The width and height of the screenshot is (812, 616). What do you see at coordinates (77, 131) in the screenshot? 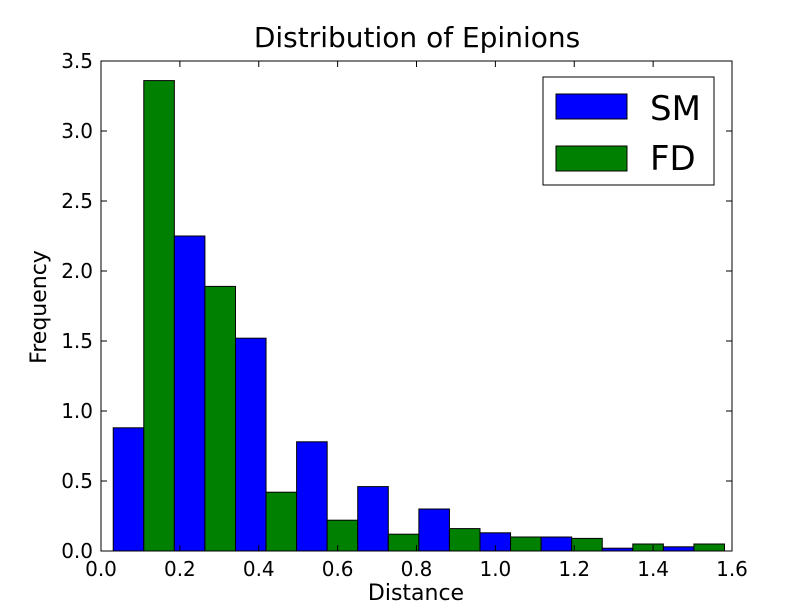
I see `y-tick-label: 3.0` at bounding box center [77, 131].